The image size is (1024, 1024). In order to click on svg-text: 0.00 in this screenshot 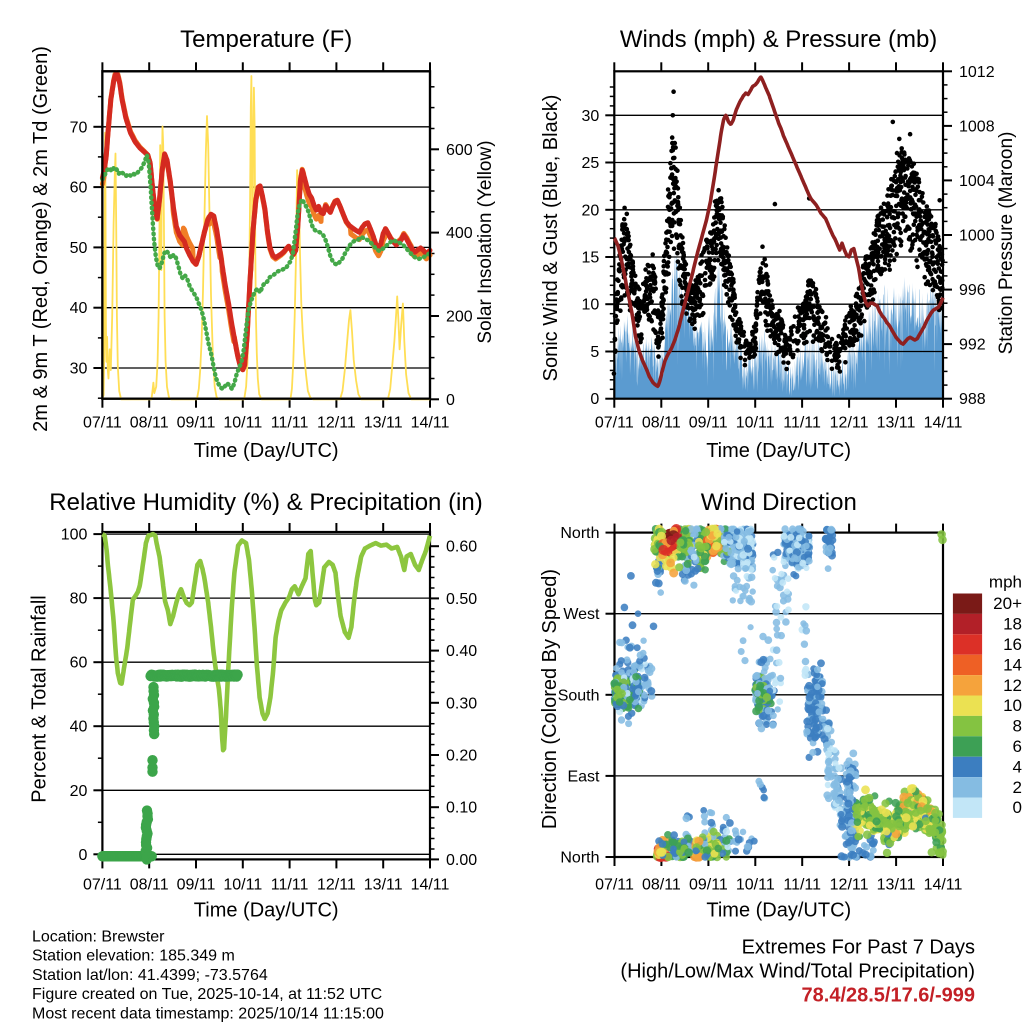, I will do `click(461, 860)`.